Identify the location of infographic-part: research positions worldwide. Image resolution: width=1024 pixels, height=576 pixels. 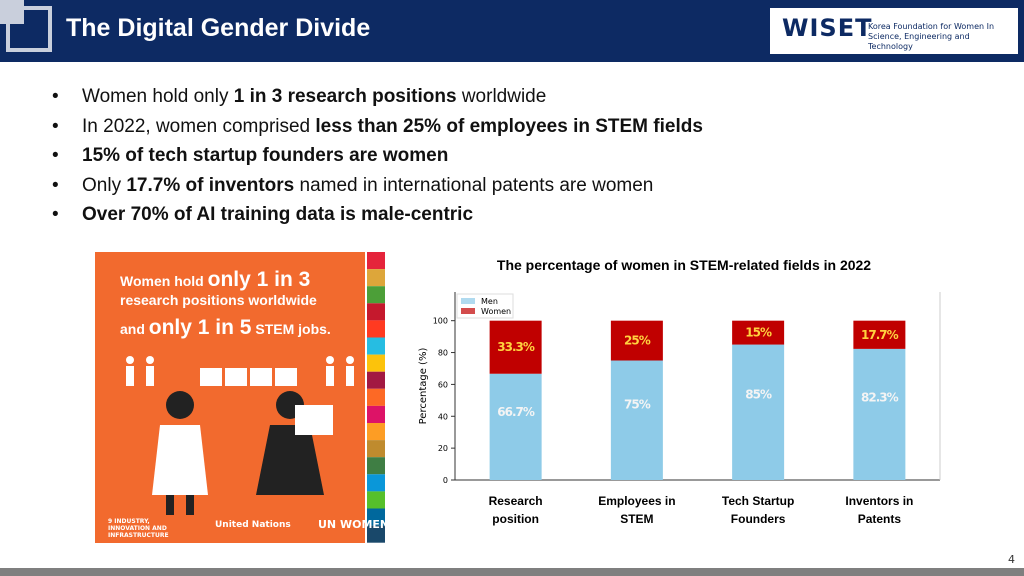
(218, 300).